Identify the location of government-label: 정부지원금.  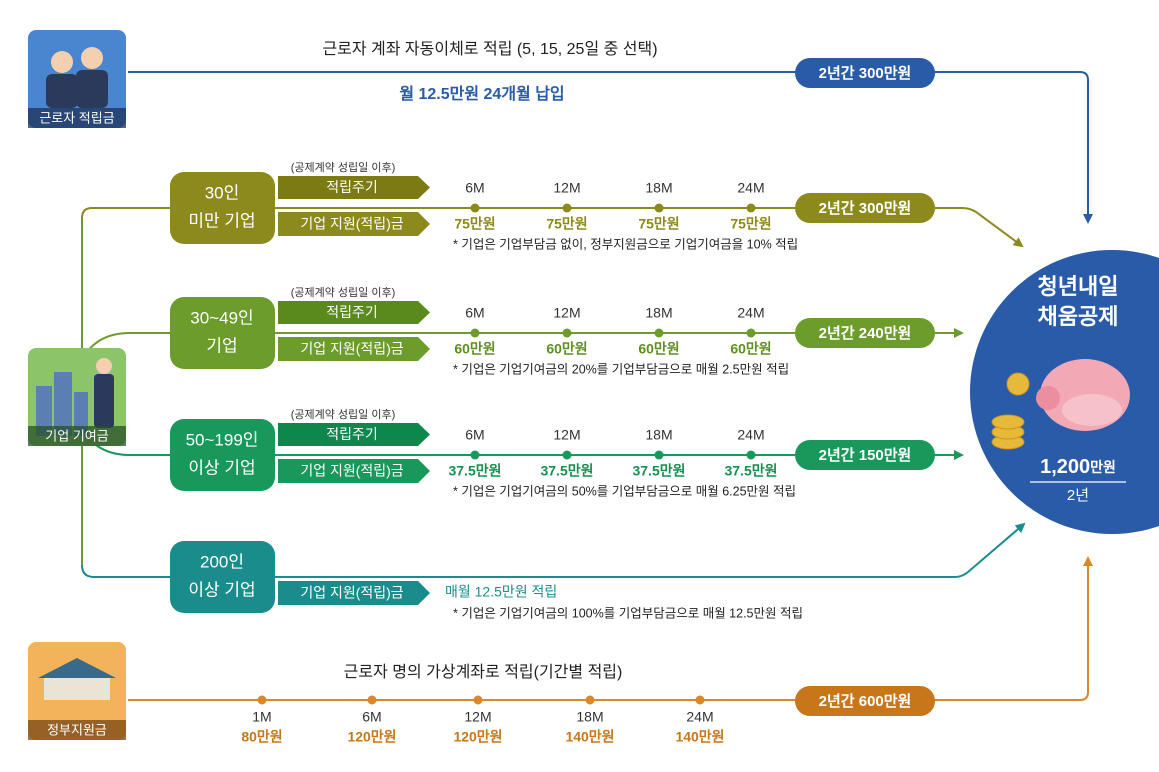
(77, 729).